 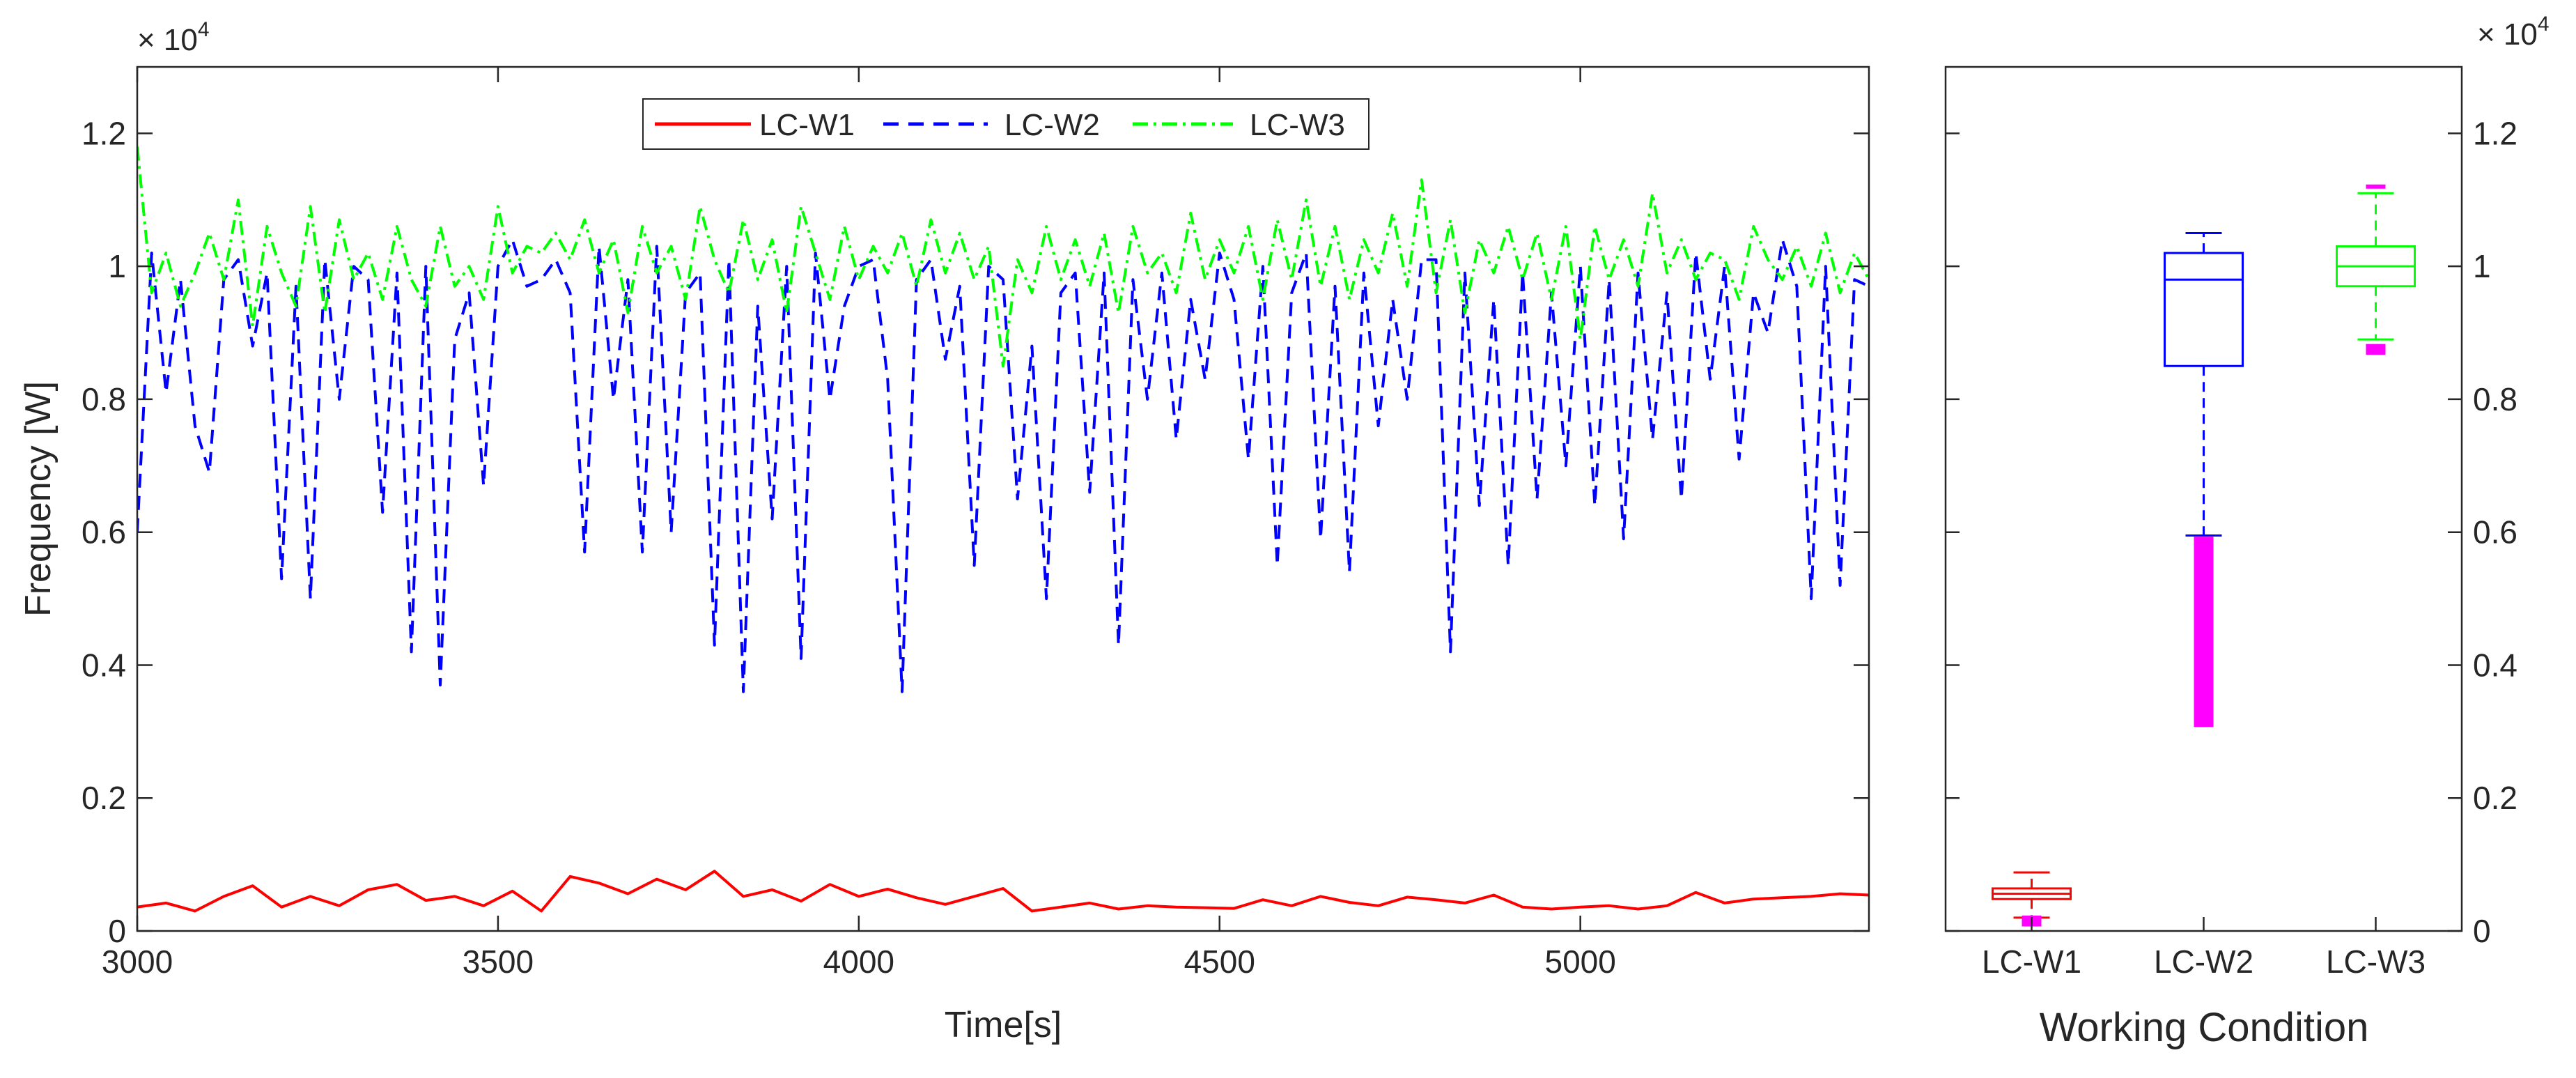 I want to click on series-line-lc-w1, so click(x=1003, y=892).